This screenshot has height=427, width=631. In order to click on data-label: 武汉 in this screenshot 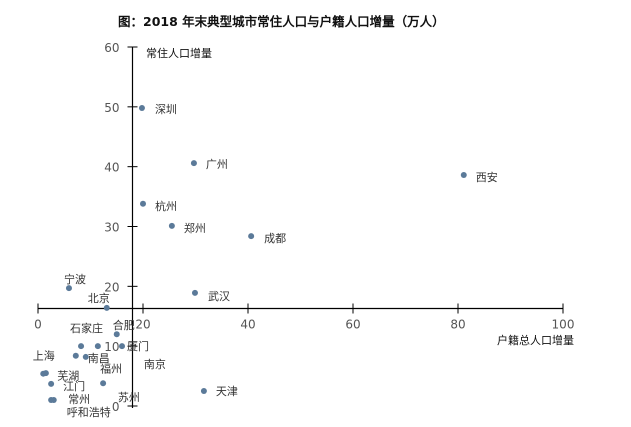, I will do `click(219, 296)`.